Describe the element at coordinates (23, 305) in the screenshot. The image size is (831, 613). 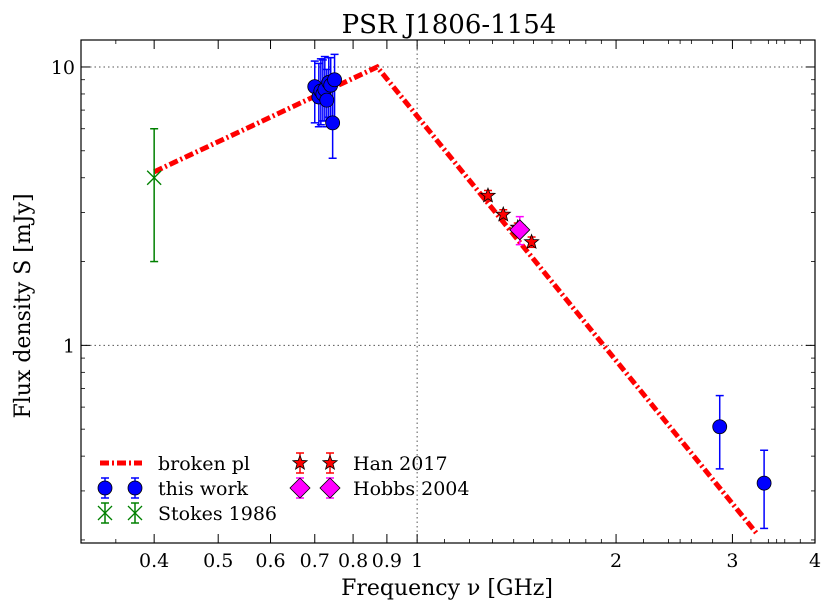
I see `y-axis-label: Flux density S [mJy]` at that location.